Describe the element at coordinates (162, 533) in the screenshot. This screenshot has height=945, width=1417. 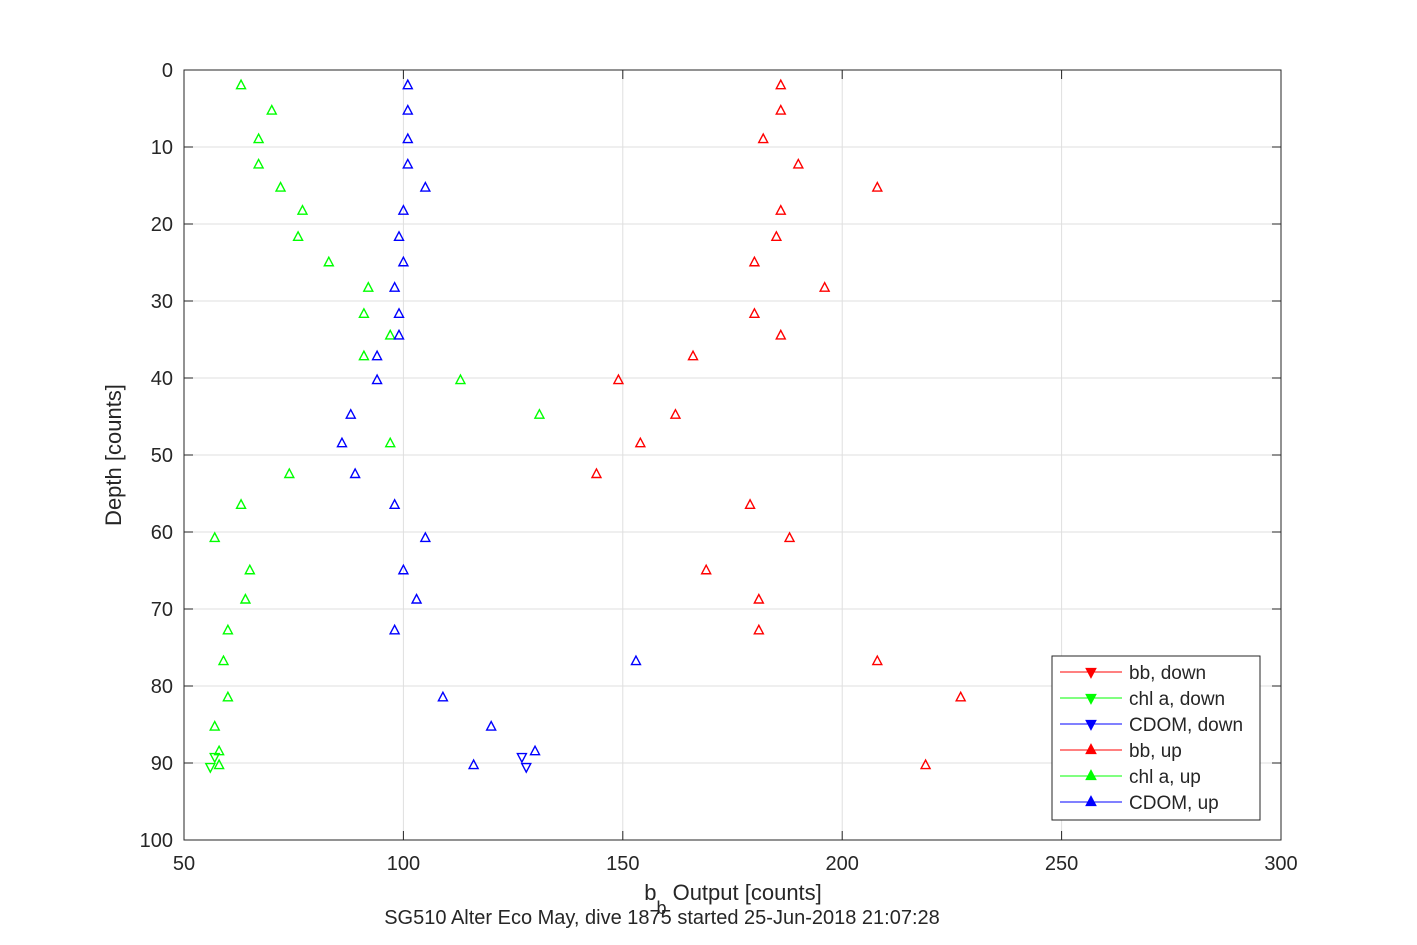
I see `y-tick-label: 60` at that location.